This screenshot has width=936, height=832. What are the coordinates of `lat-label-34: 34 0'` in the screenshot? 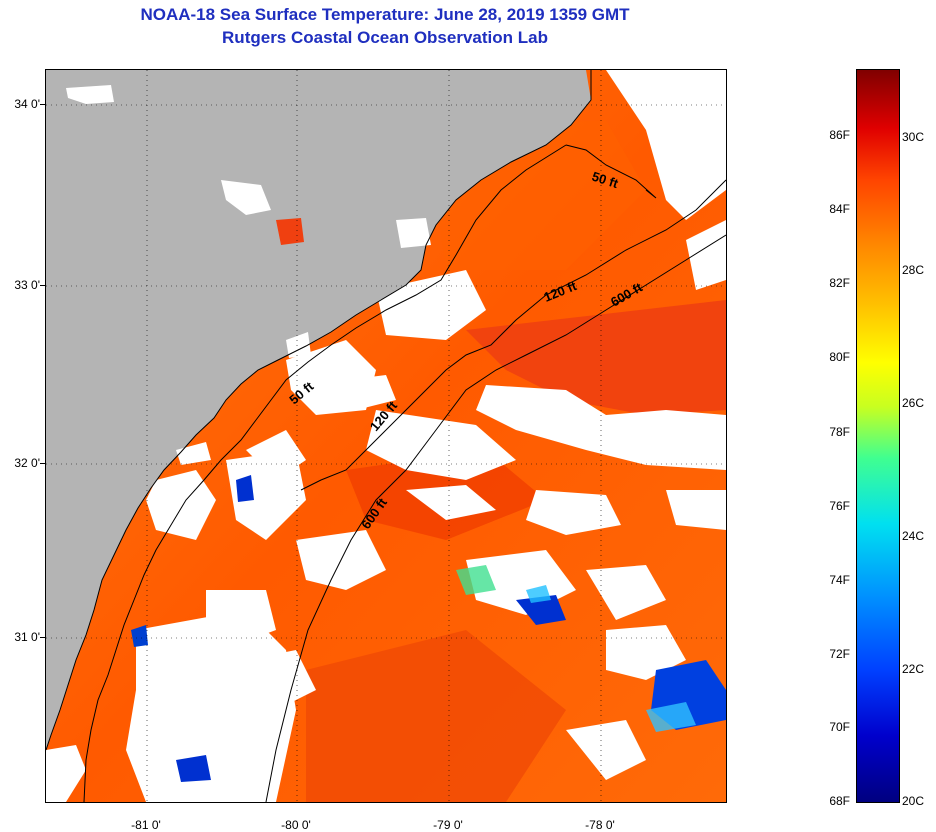 It's located at (27, 104).